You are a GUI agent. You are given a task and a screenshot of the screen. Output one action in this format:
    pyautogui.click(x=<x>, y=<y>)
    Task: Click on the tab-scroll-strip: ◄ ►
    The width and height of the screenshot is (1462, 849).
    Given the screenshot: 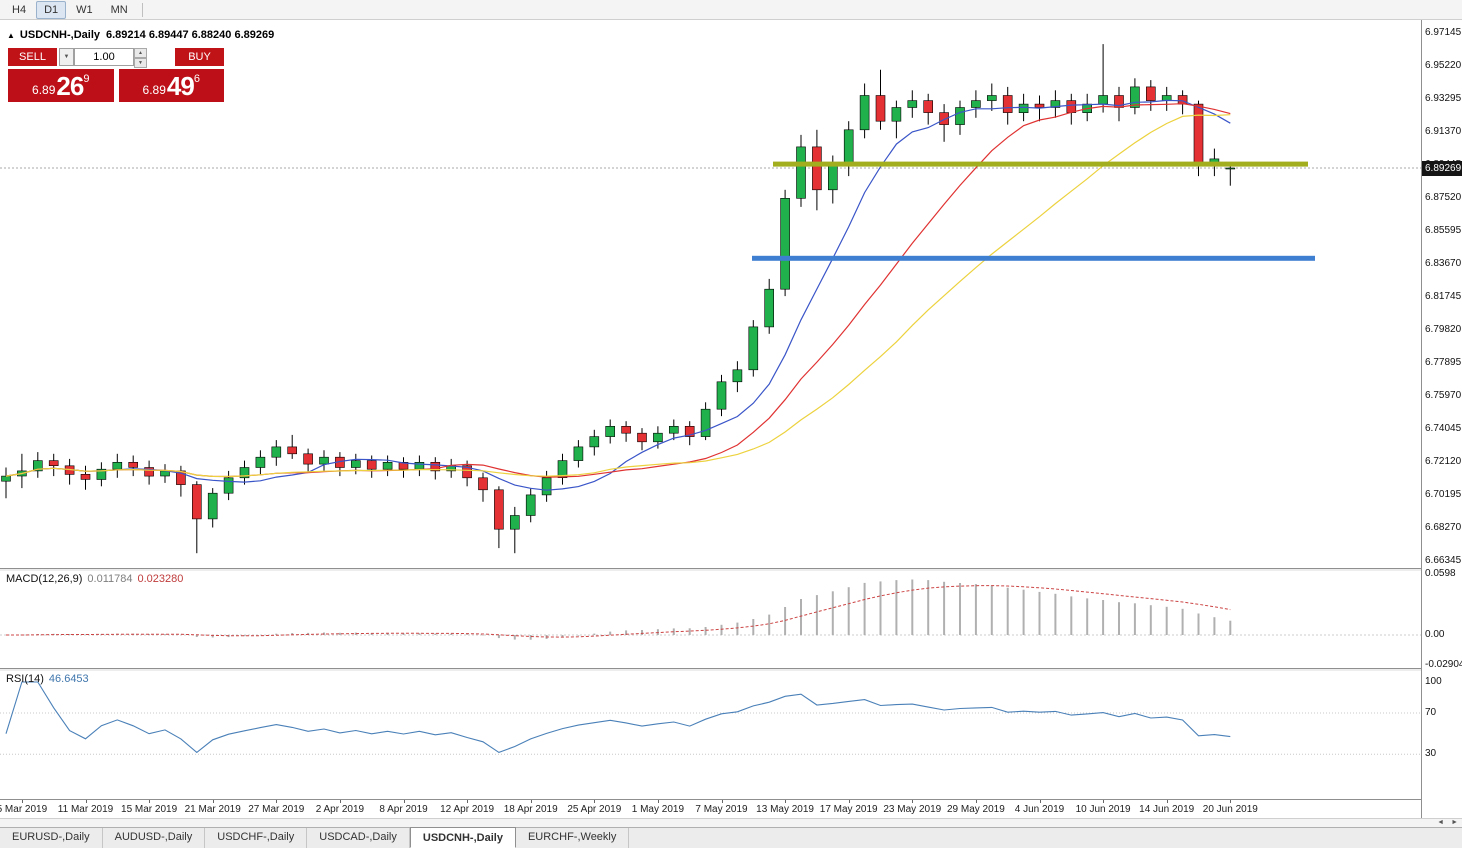 What is the action you would take?
    pyautogui.click(x=731, y=822)
    